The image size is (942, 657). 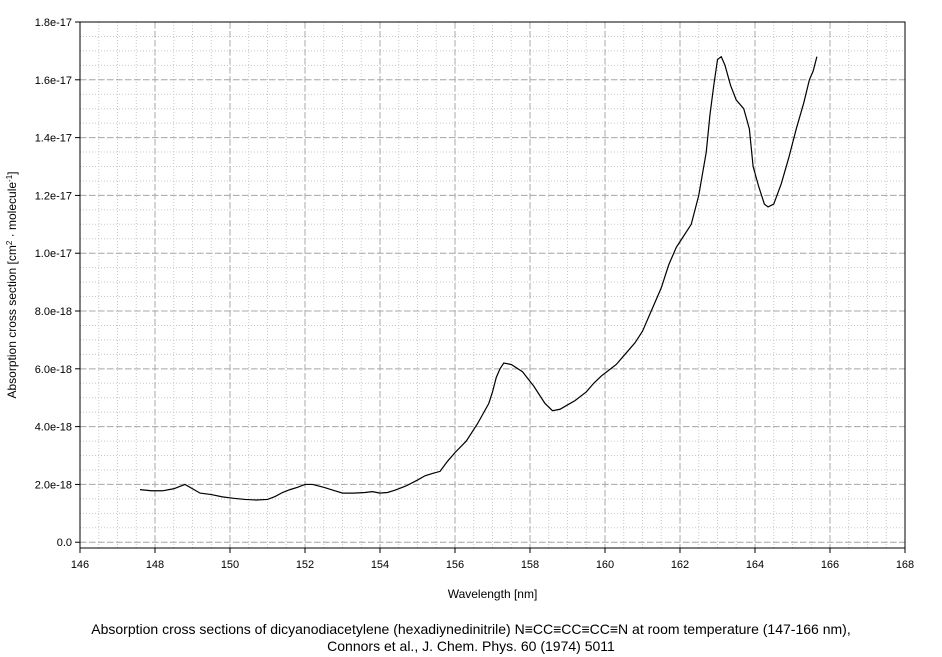 What do you see at coordinates (230, 565) in the screenshot?
I see `x-tick-label: 150` at bounding box center [230, 565].